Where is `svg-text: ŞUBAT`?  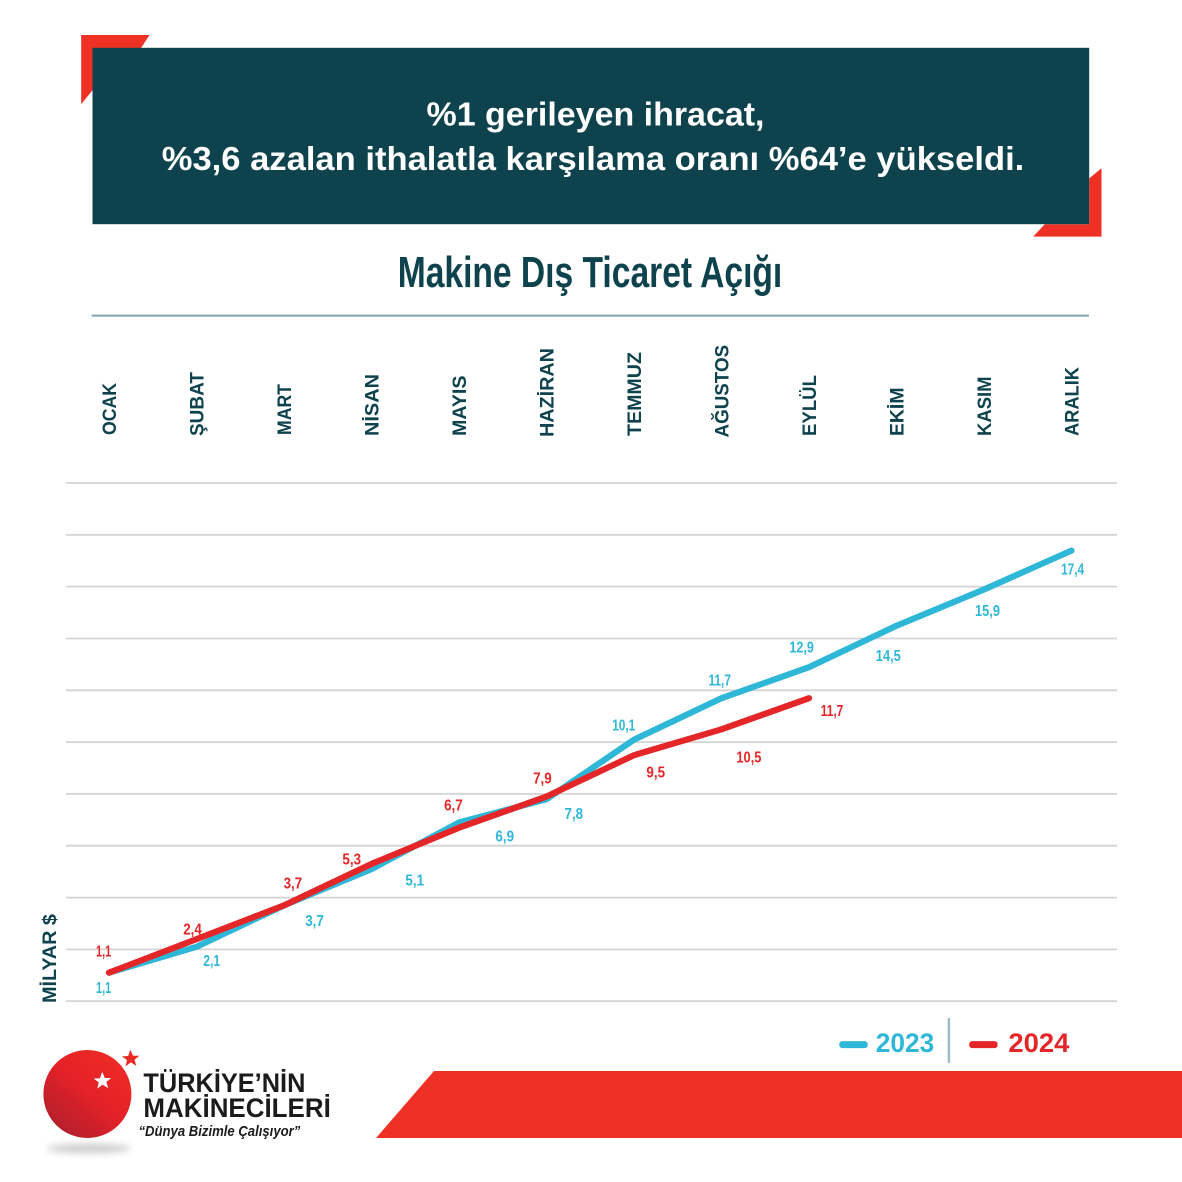 svg-text: ŞUBAT is located at coordinates (197, 404).